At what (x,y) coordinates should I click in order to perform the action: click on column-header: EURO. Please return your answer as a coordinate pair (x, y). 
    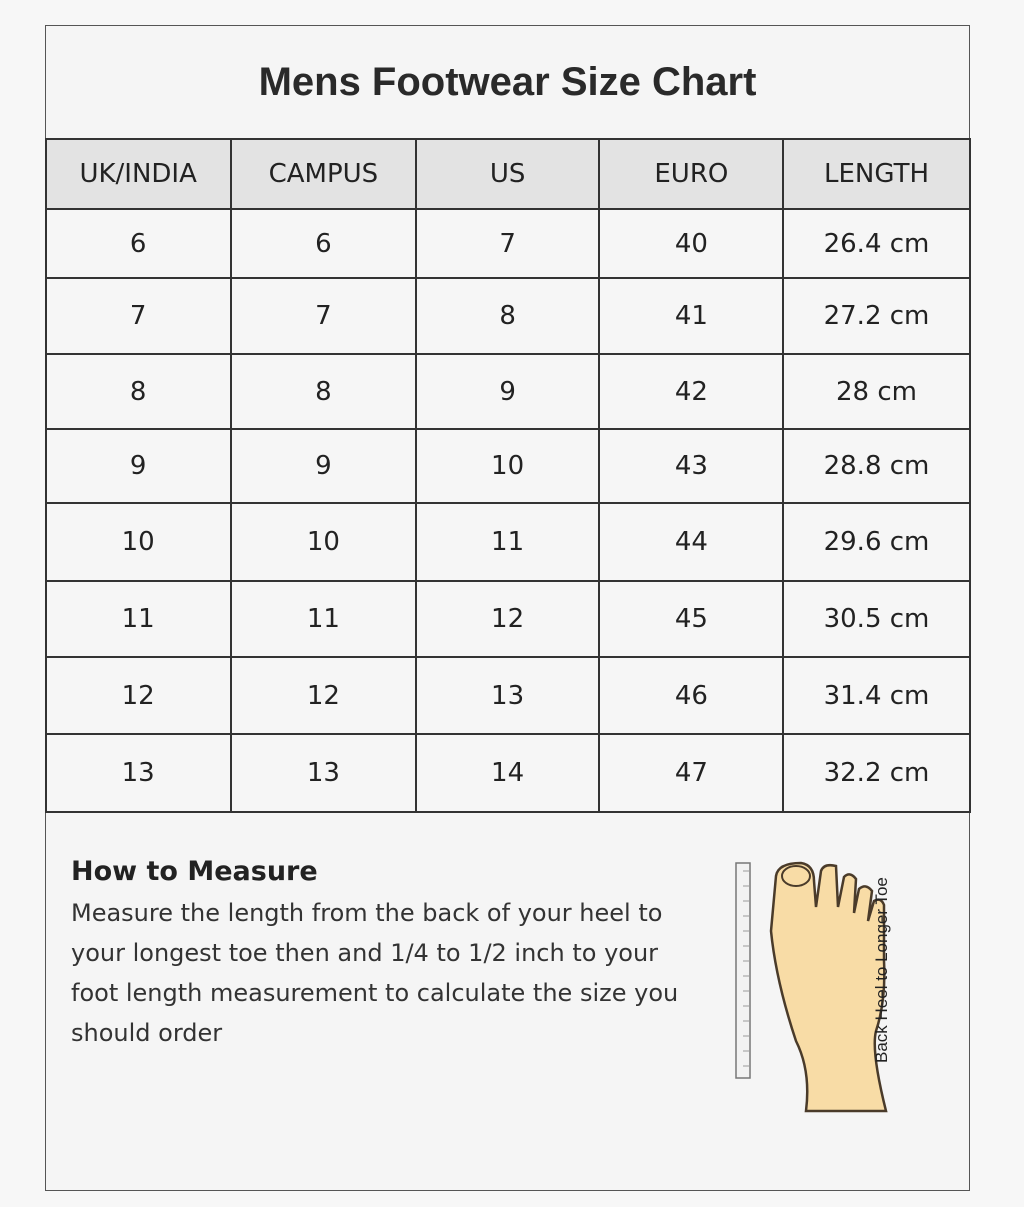
    Looking at the image, I should click on (691, 174).